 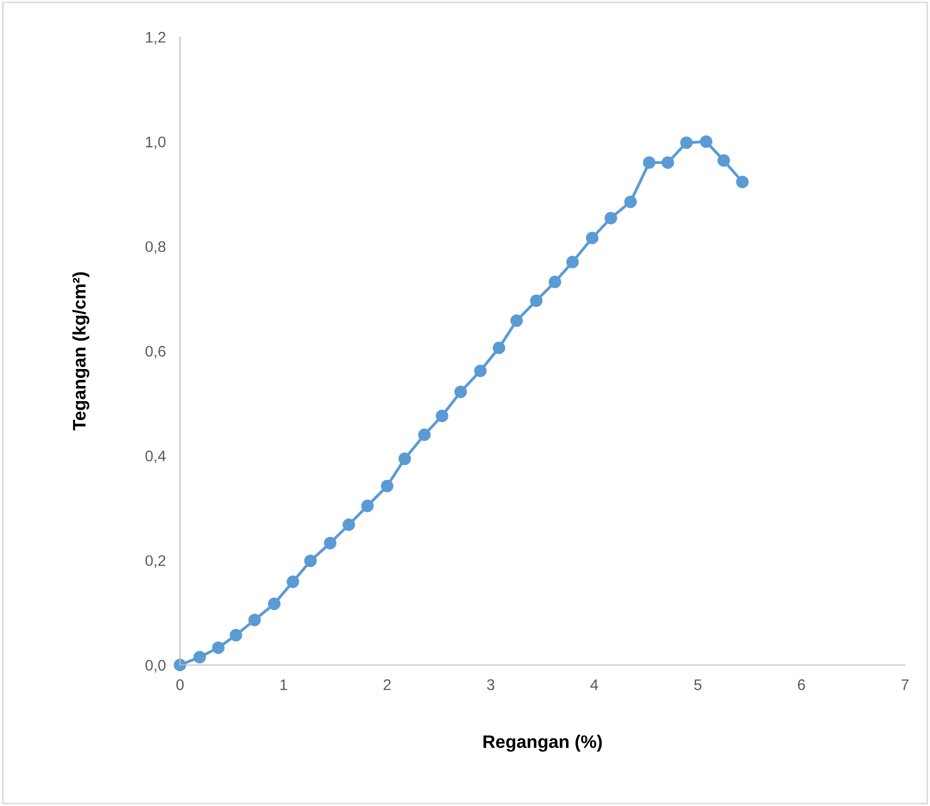 What do you see at coordinates (156, 38) in the screenshot?
I see `y-tick-label: 1,2` at bounding box center [156, 38].